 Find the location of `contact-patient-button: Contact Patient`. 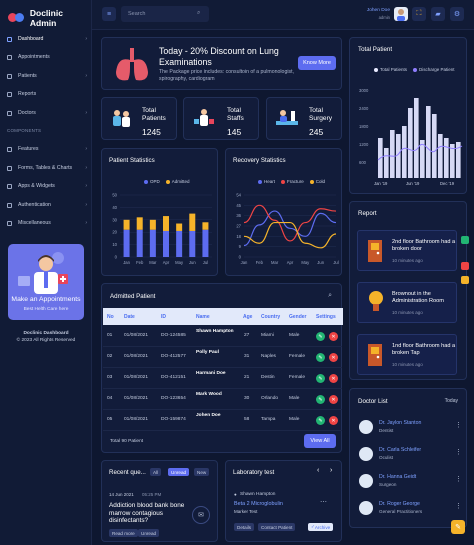

contact-patient-button: Contact Patient is located at coordinates (277, 527).